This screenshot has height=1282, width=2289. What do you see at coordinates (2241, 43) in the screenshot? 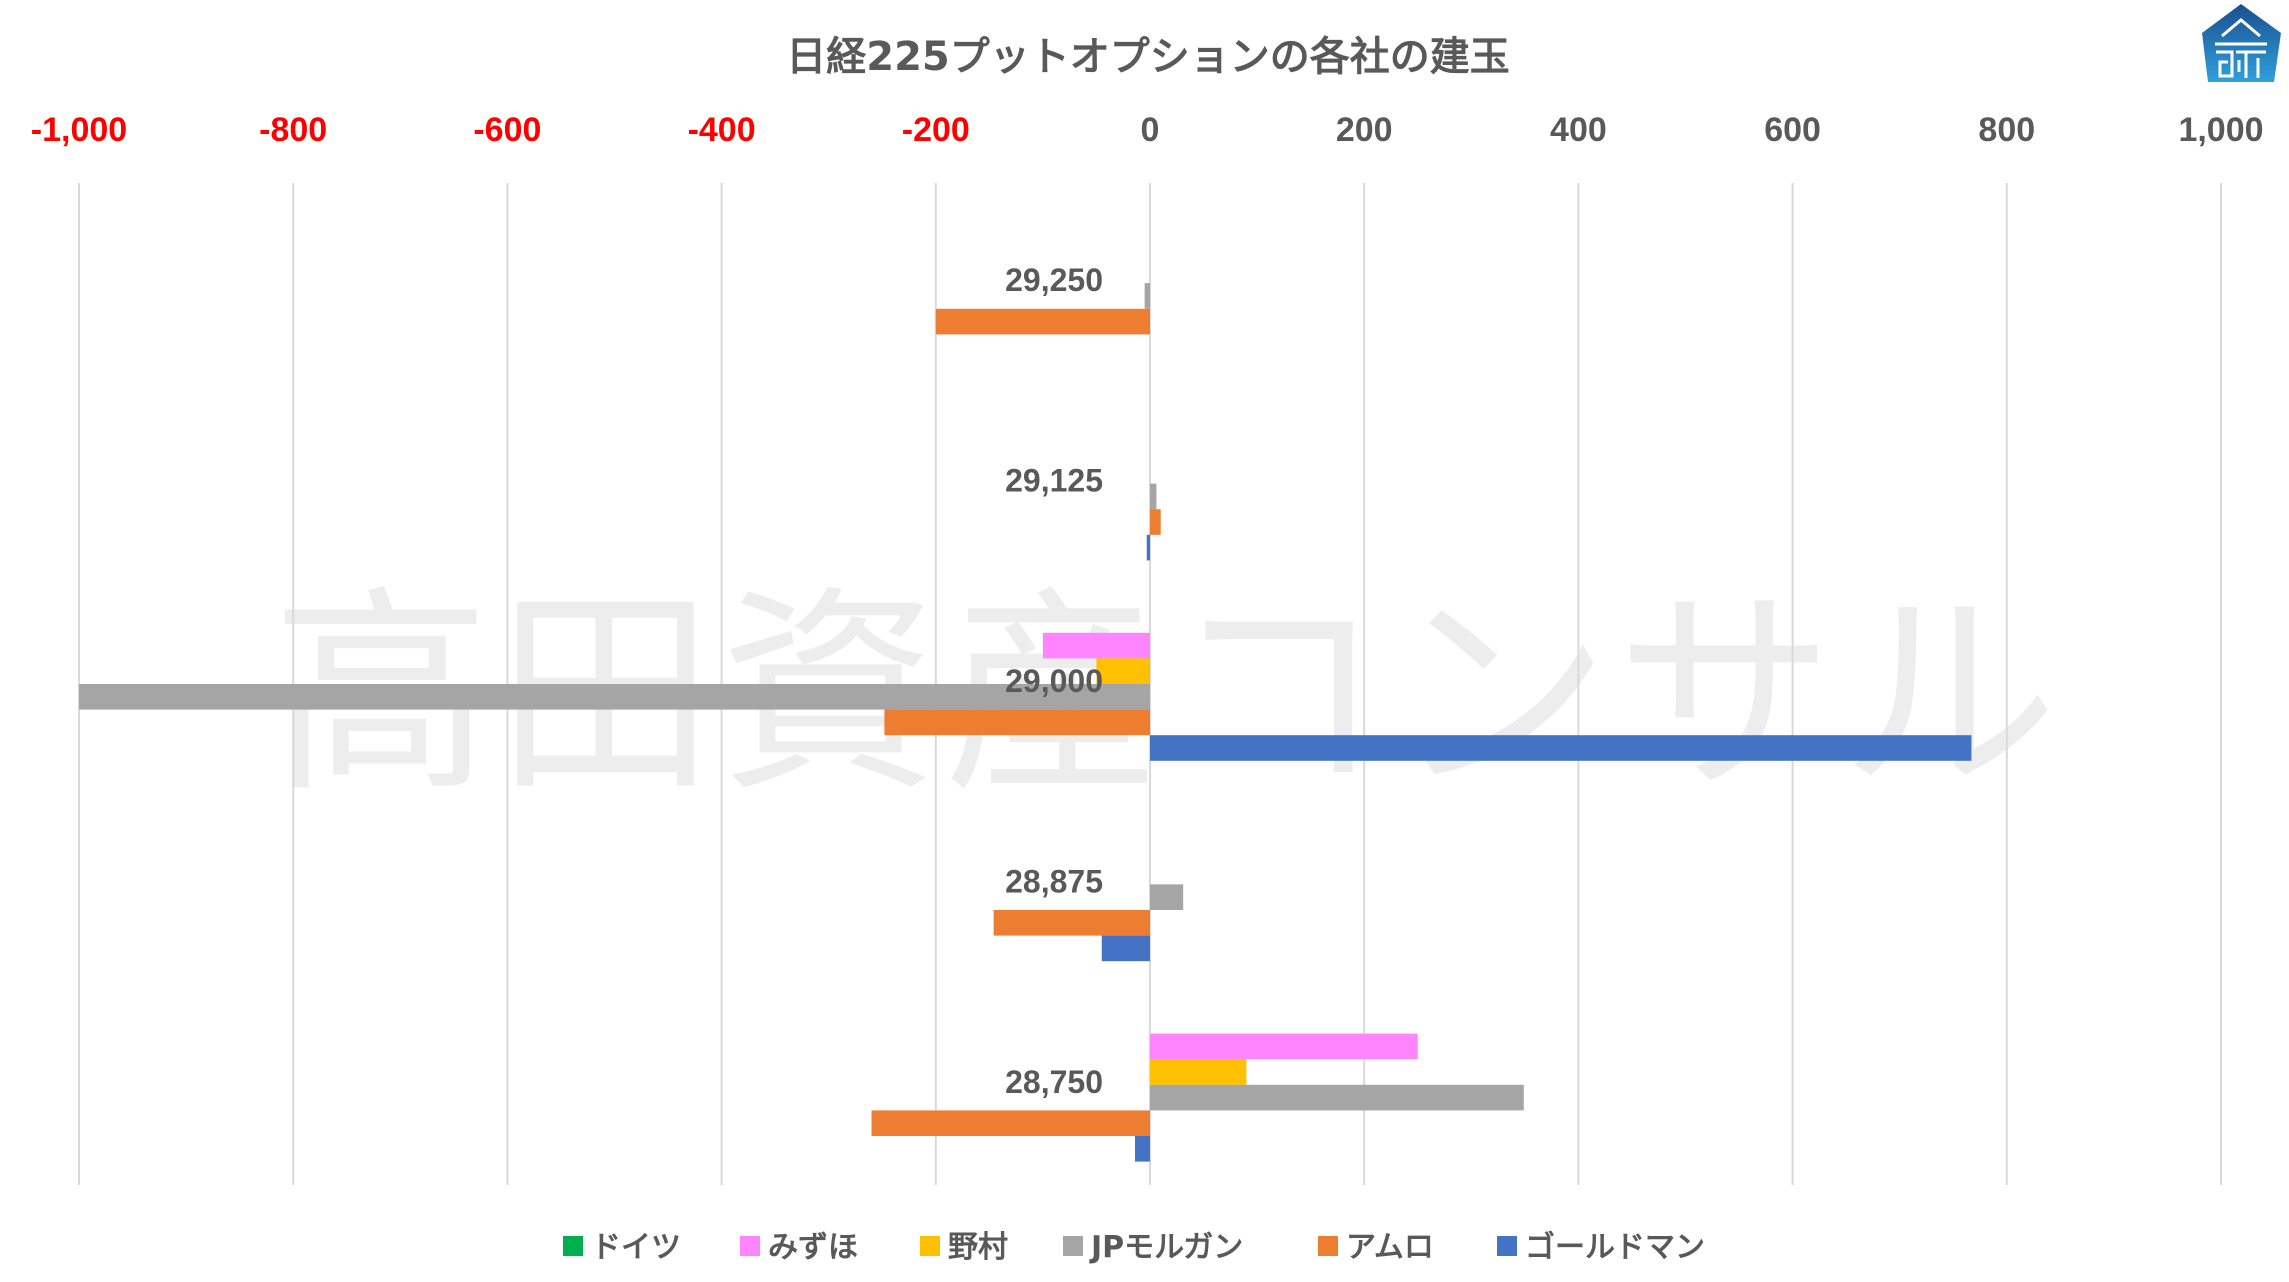
I see `takata-logo-icon` at bounding box center [2241, 43].